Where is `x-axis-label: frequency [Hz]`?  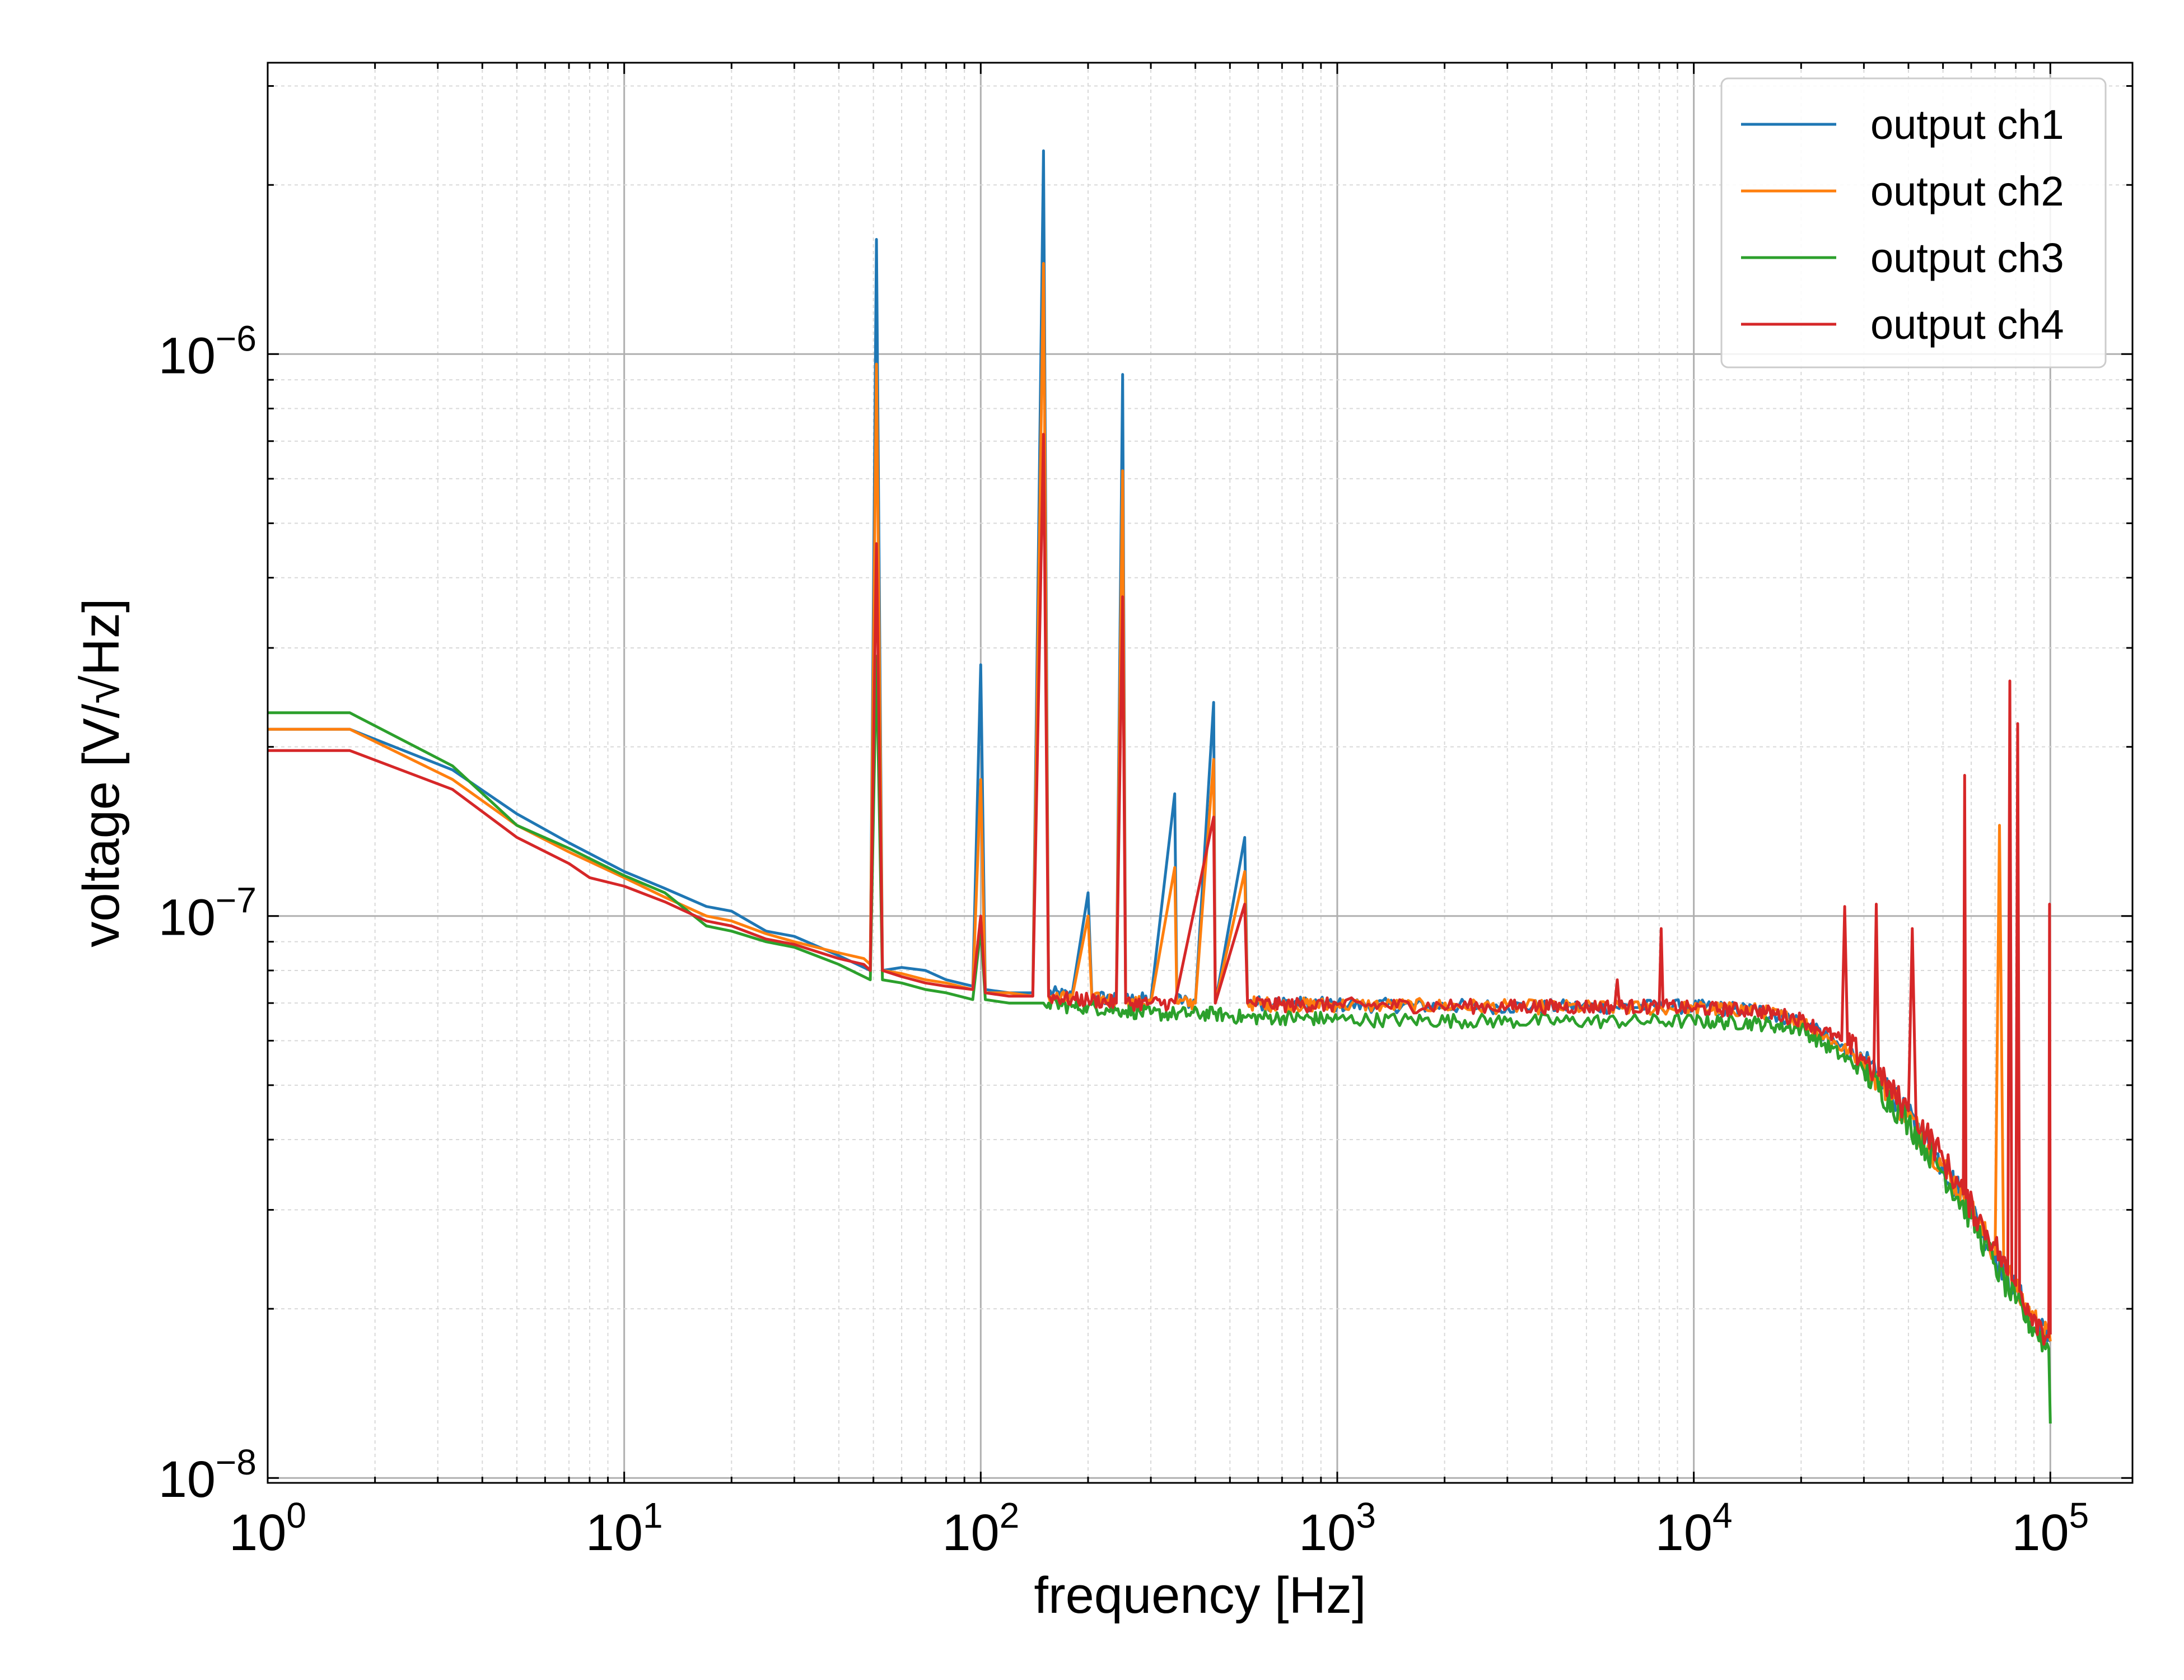
x-axis-label: frequency [Hz] is located at coordinates (1200, 1596).